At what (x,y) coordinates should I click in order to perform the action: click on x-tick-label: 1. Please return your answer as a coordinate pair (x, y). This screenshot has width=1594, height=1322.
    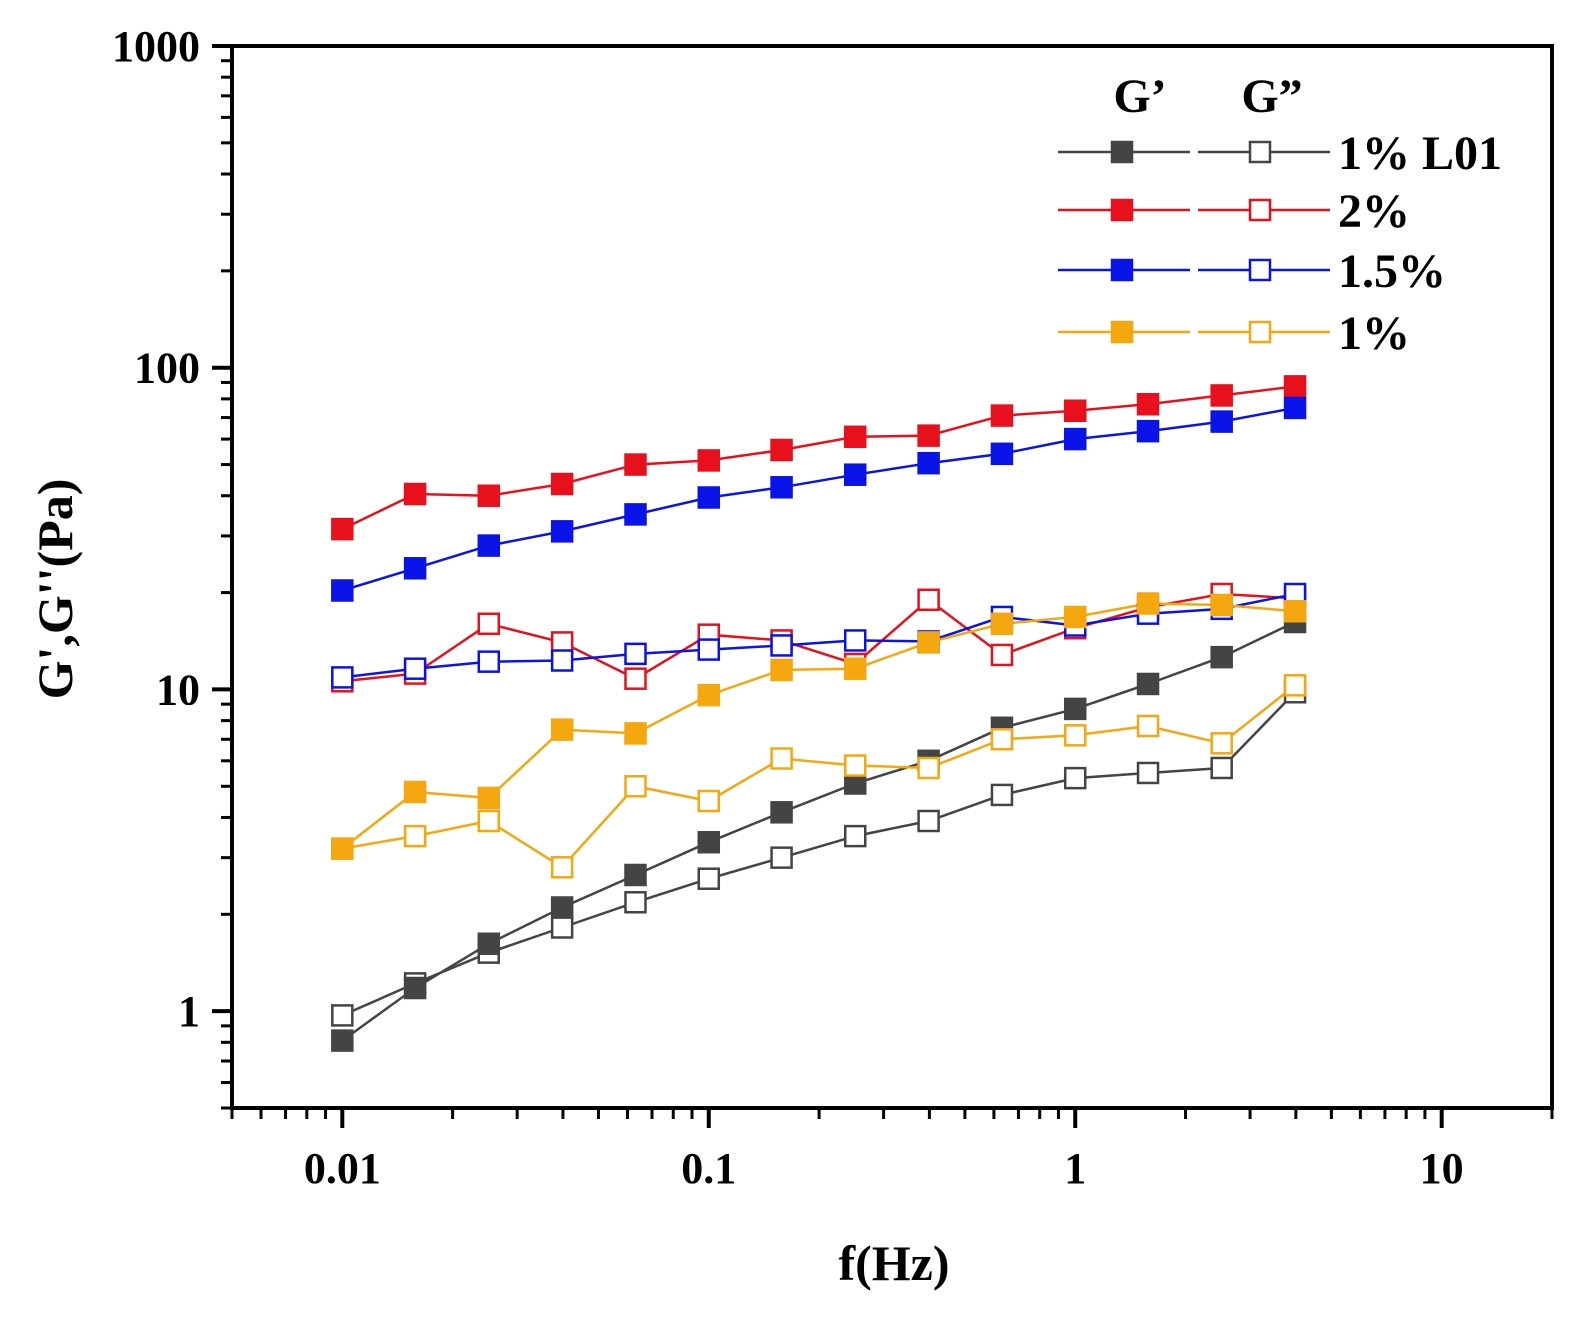
    Looking at the image, I should click on (1075, 1168).